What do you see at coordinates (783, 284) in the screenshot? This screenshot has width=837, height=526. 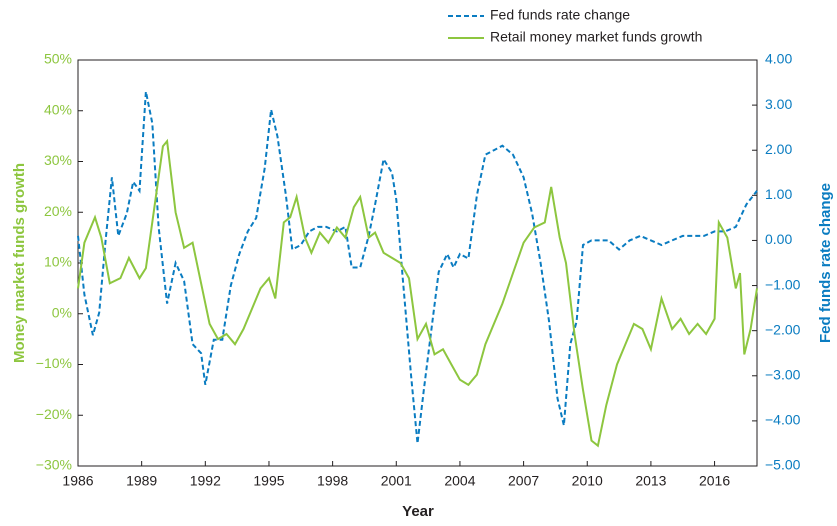 I see `y2-tick-label: −1.00` at bounding box center [783, 284].